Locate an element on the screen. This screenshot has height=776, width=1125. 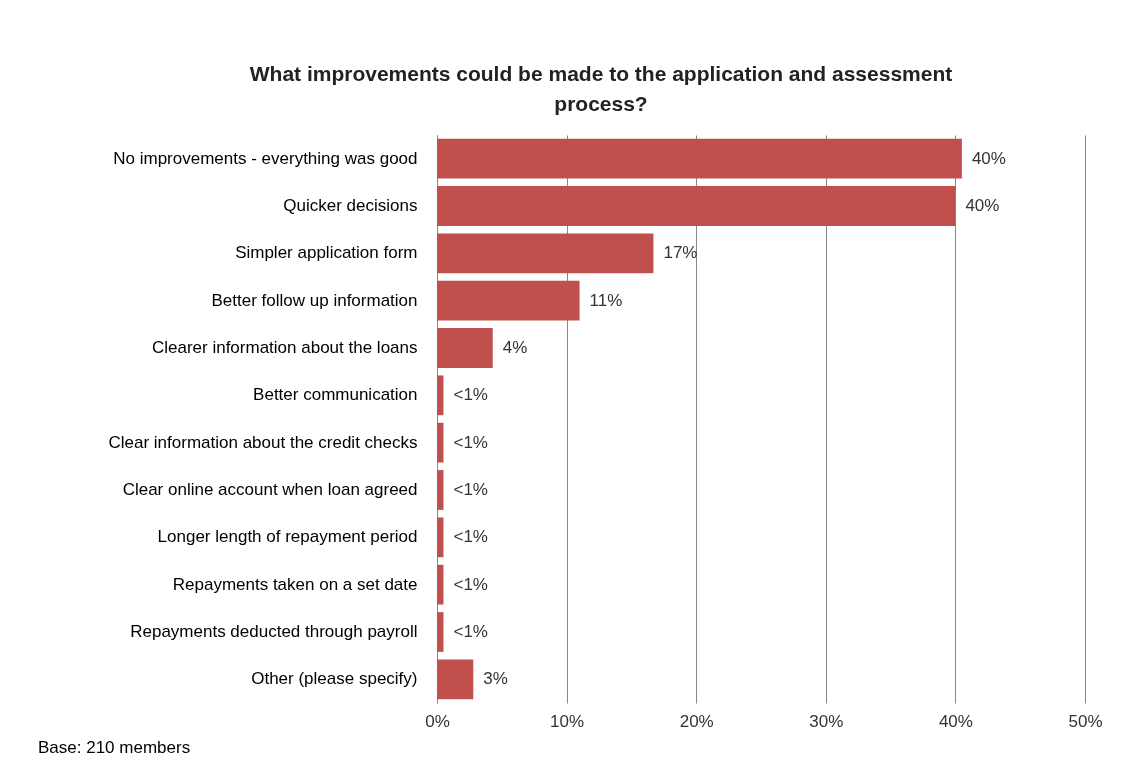
y-tick-label: Clearer information about the loans is located at coordinates (284, 347).